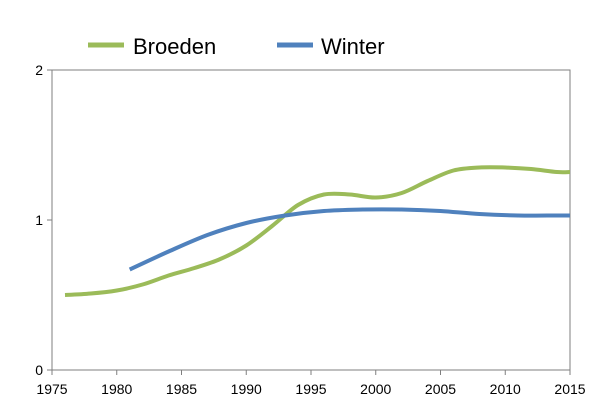 Image resolution: width=600 pixels, height=405 pixels. Describe the element at coordinates (39, 370) in the screenshot. I see `y-tick-label: 0` at that location.